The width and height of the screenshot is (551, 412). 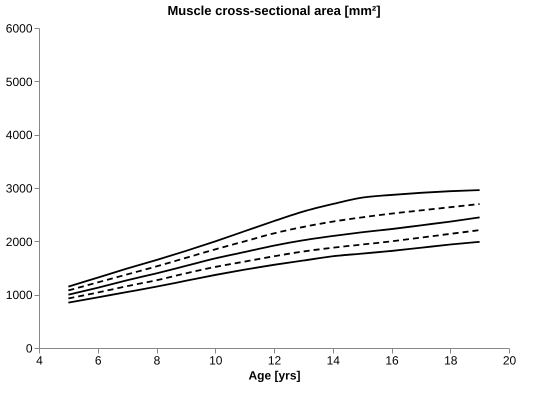 I want to click on y-tick-label: 1000, so click(x=19, y=295).